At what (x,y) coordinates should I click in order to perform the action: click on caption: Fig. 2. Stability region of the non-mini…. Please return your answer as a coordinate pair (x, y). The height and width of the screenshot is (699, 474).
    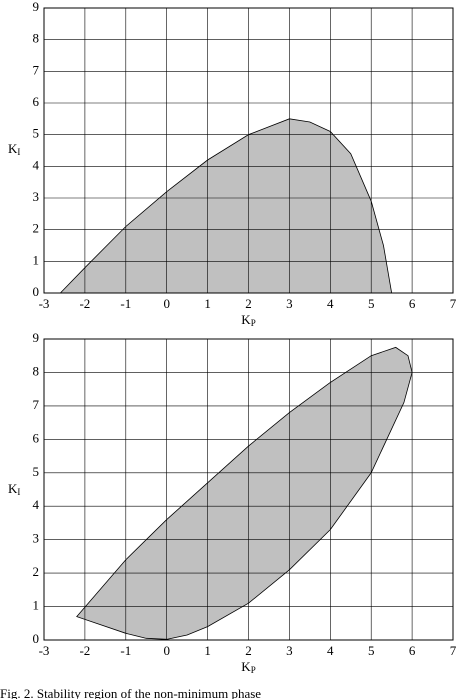
    Looking at the image, I should click on (130, 692).